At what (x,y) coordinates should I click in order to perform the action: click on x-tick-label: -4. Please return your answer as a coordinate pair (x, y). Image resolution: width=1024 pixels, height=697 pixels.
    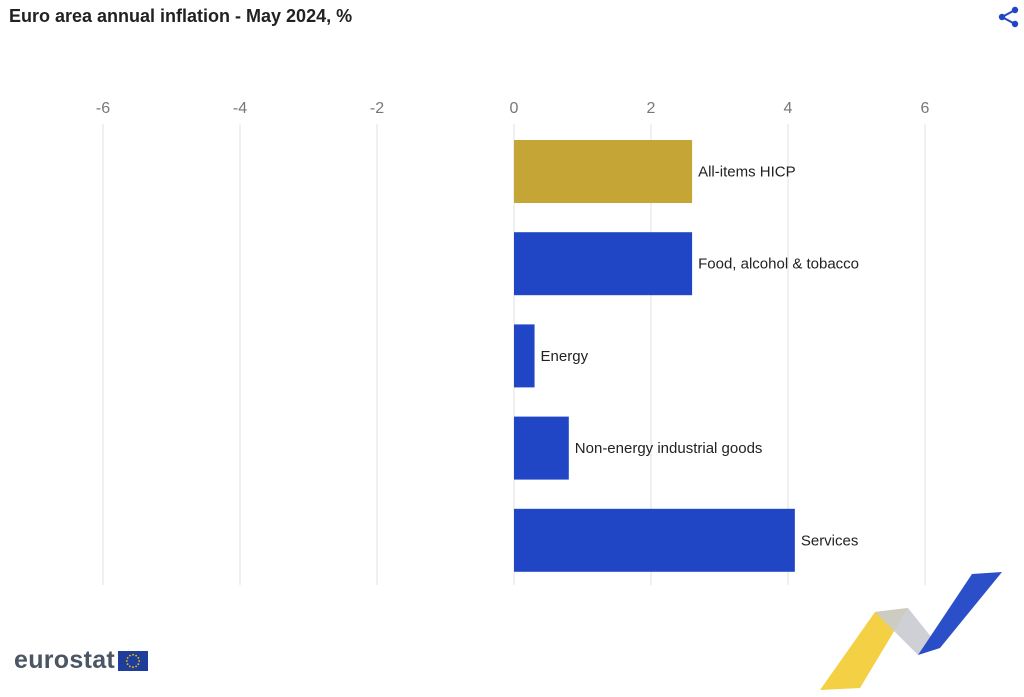
    Looking at the image, I should click on (240, 108).